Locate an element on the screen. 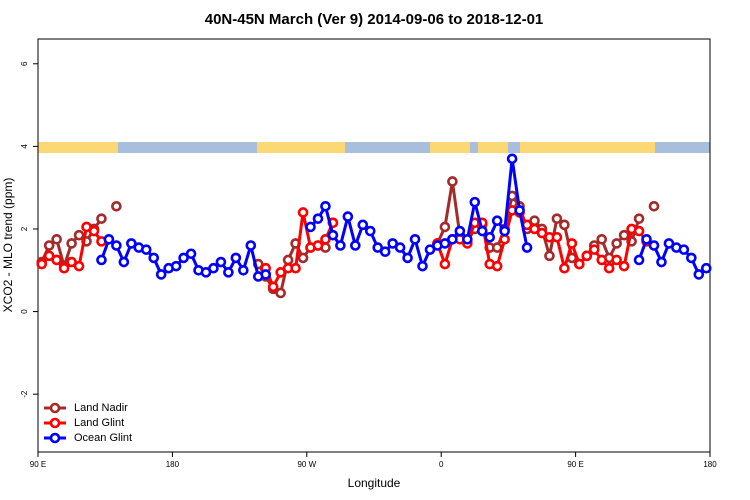 This screenshot has width=750, height=500. x-tick-label: 90 W is located at coordinates (306, 464).